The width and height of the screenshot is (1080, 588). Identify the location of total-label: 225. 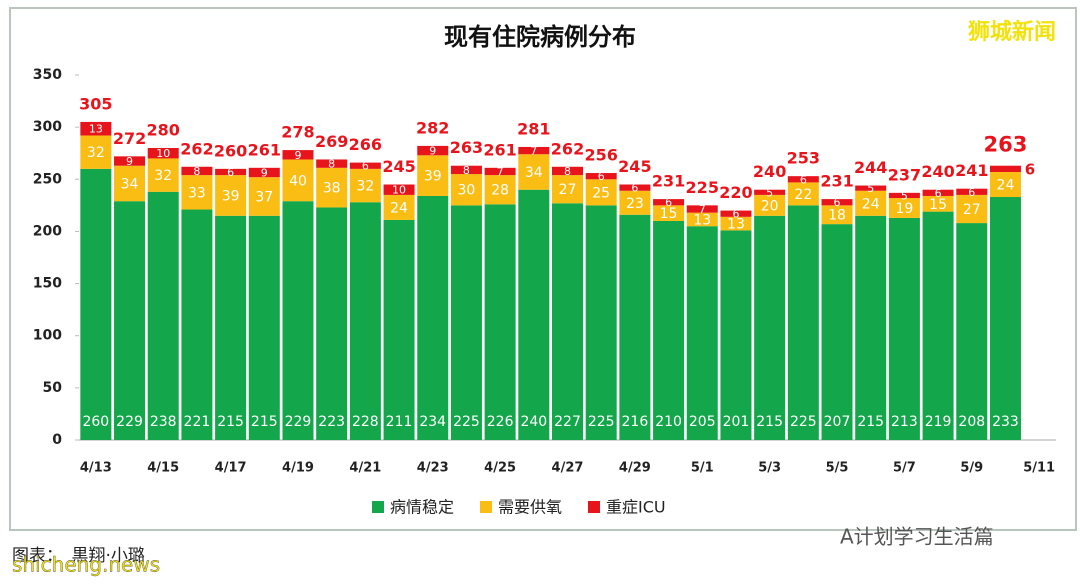
(702, 187).